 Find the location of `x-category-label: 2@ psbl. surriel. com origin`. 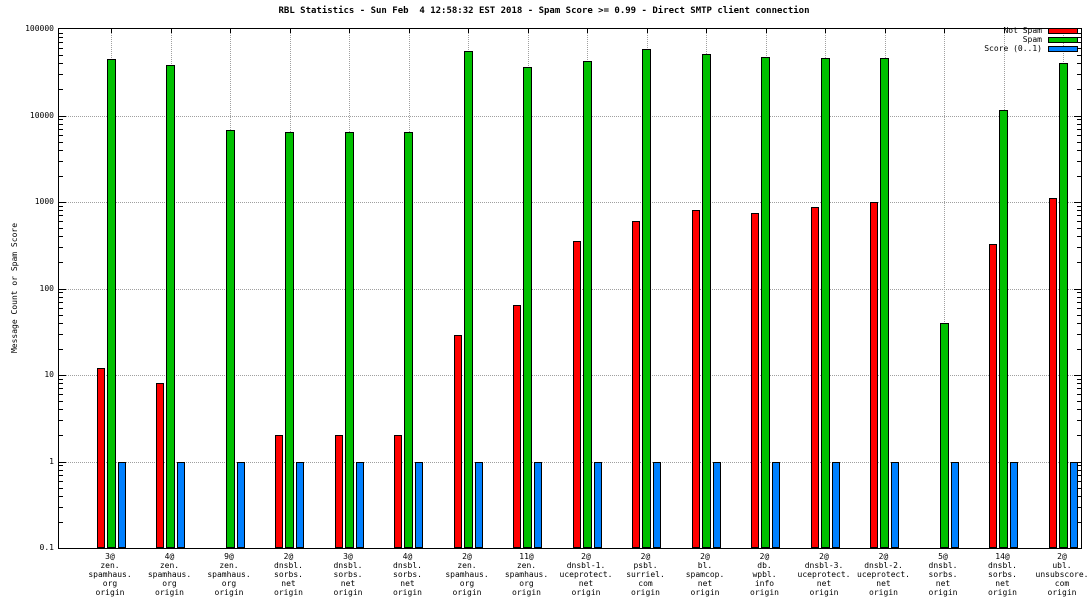

x-category-label: 2@ psbl. surriel. com origin is located at coordinates (645, 574).